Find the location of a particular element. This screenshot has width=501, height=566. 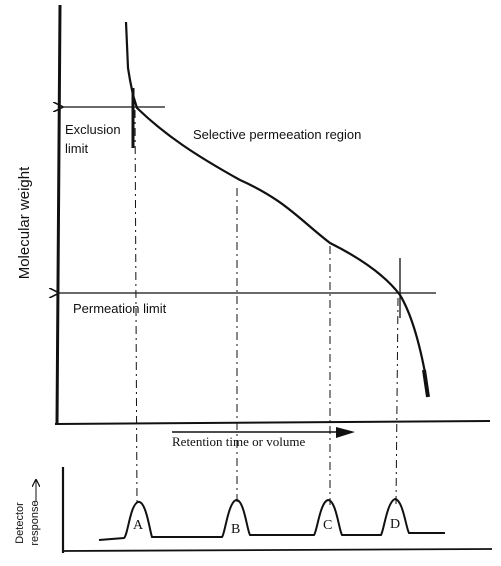

detector-x-axis is located at coordinates (277, 550).